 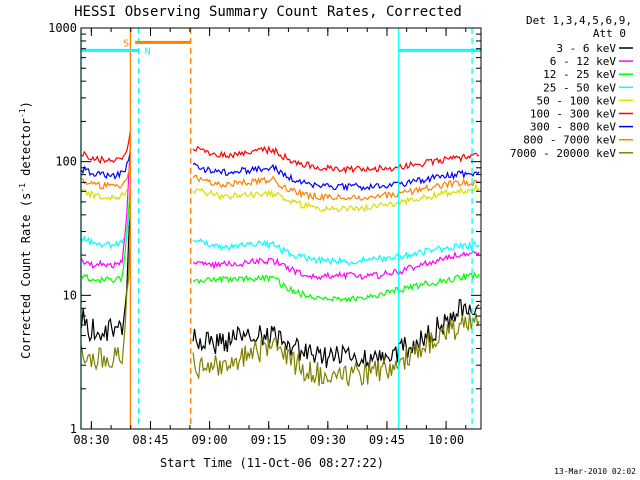 What do you see at coordinates (272, 463) in the screenshot?
I see `x-axis-label: Start Time (11-Oct-06 08:27:22)` at bounding box center [272, 463].